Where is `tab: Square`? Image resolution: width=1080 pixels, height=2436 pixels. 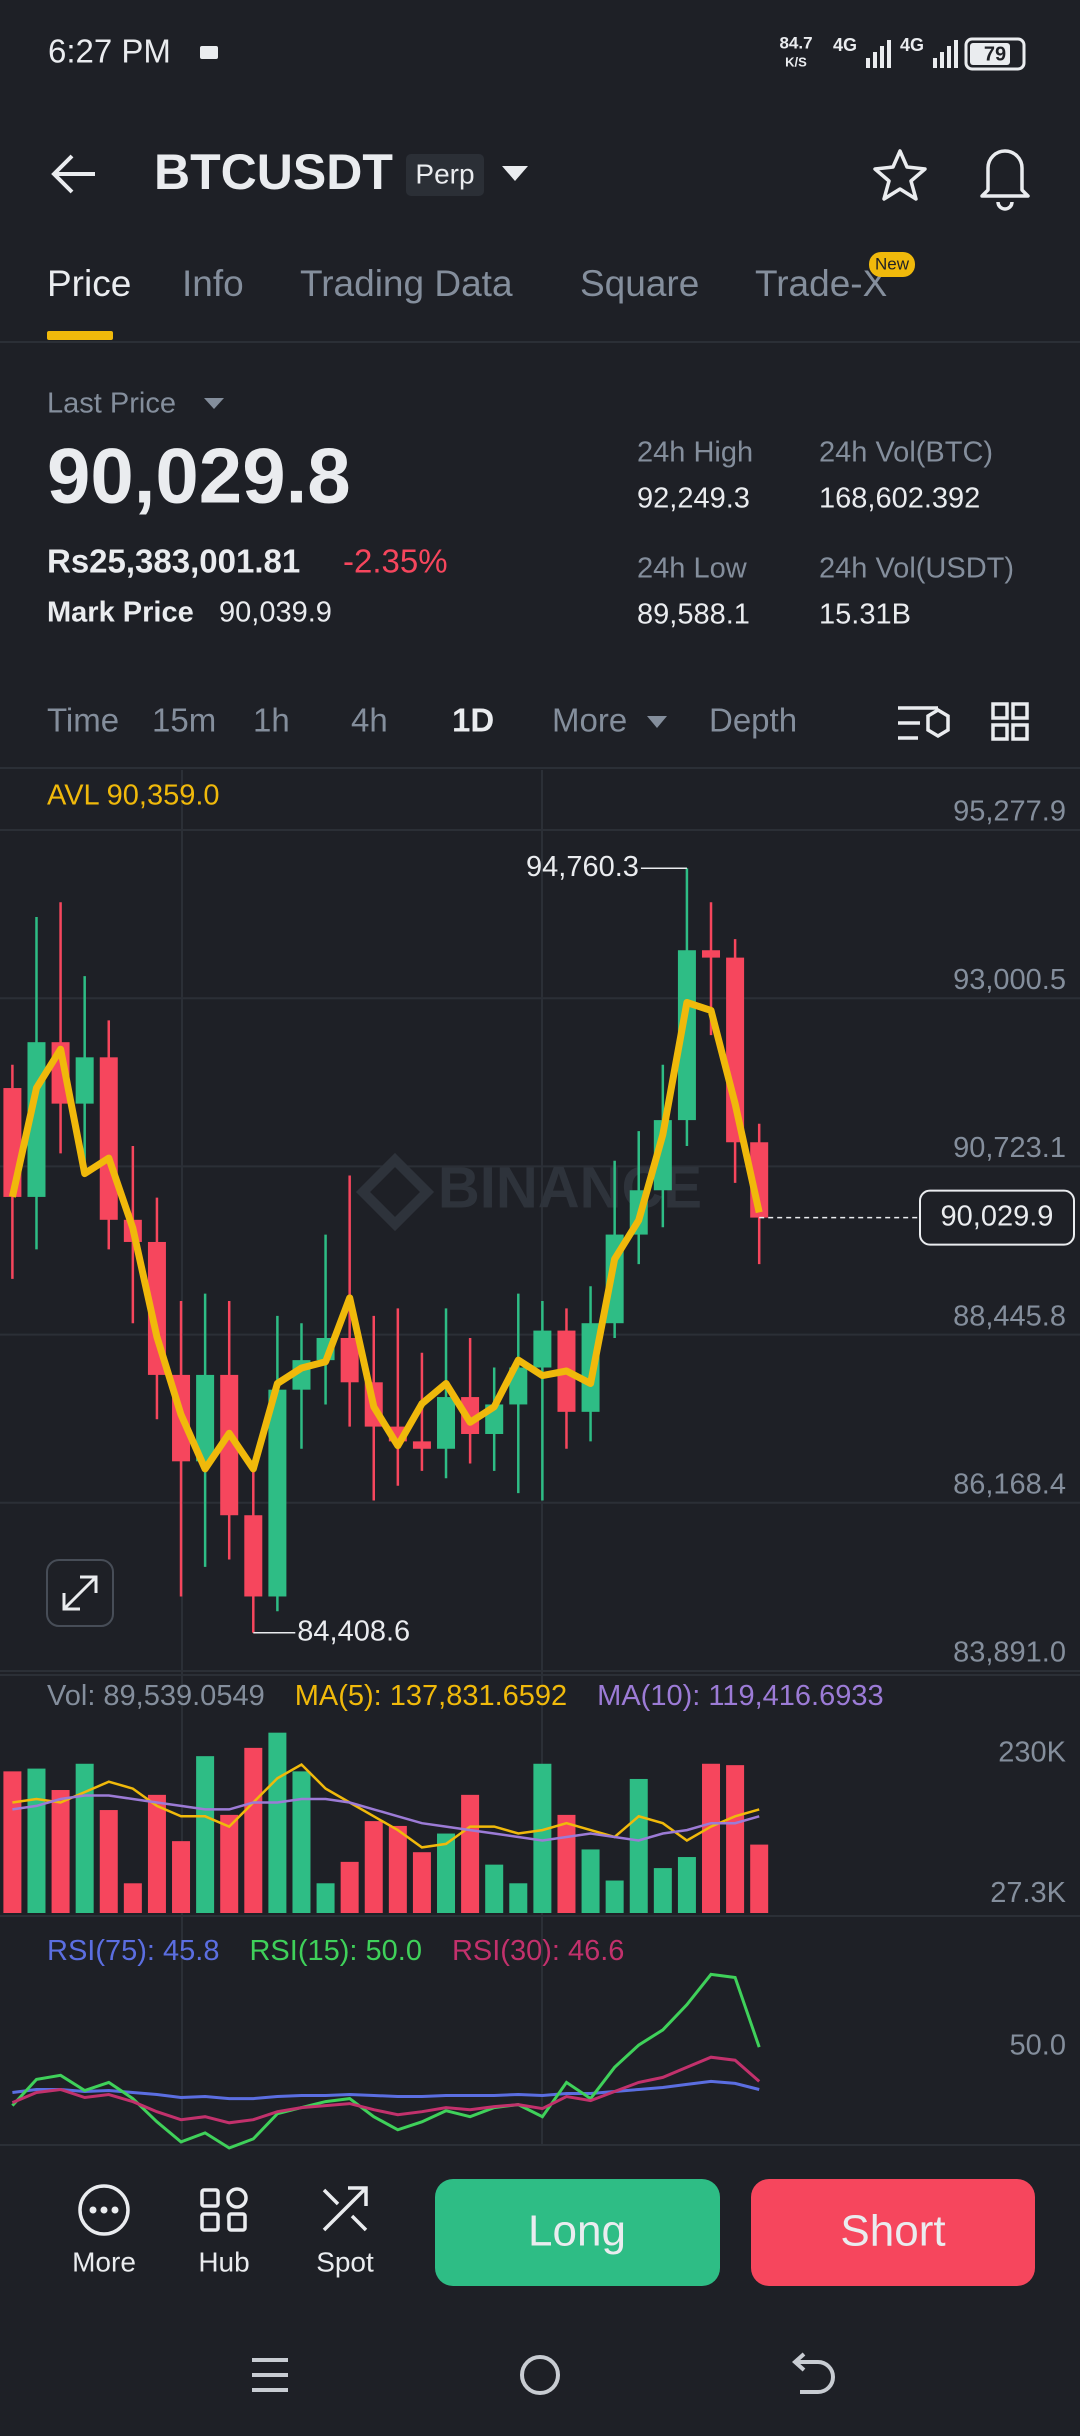 tab: Square is located at coordinates (639, 283).